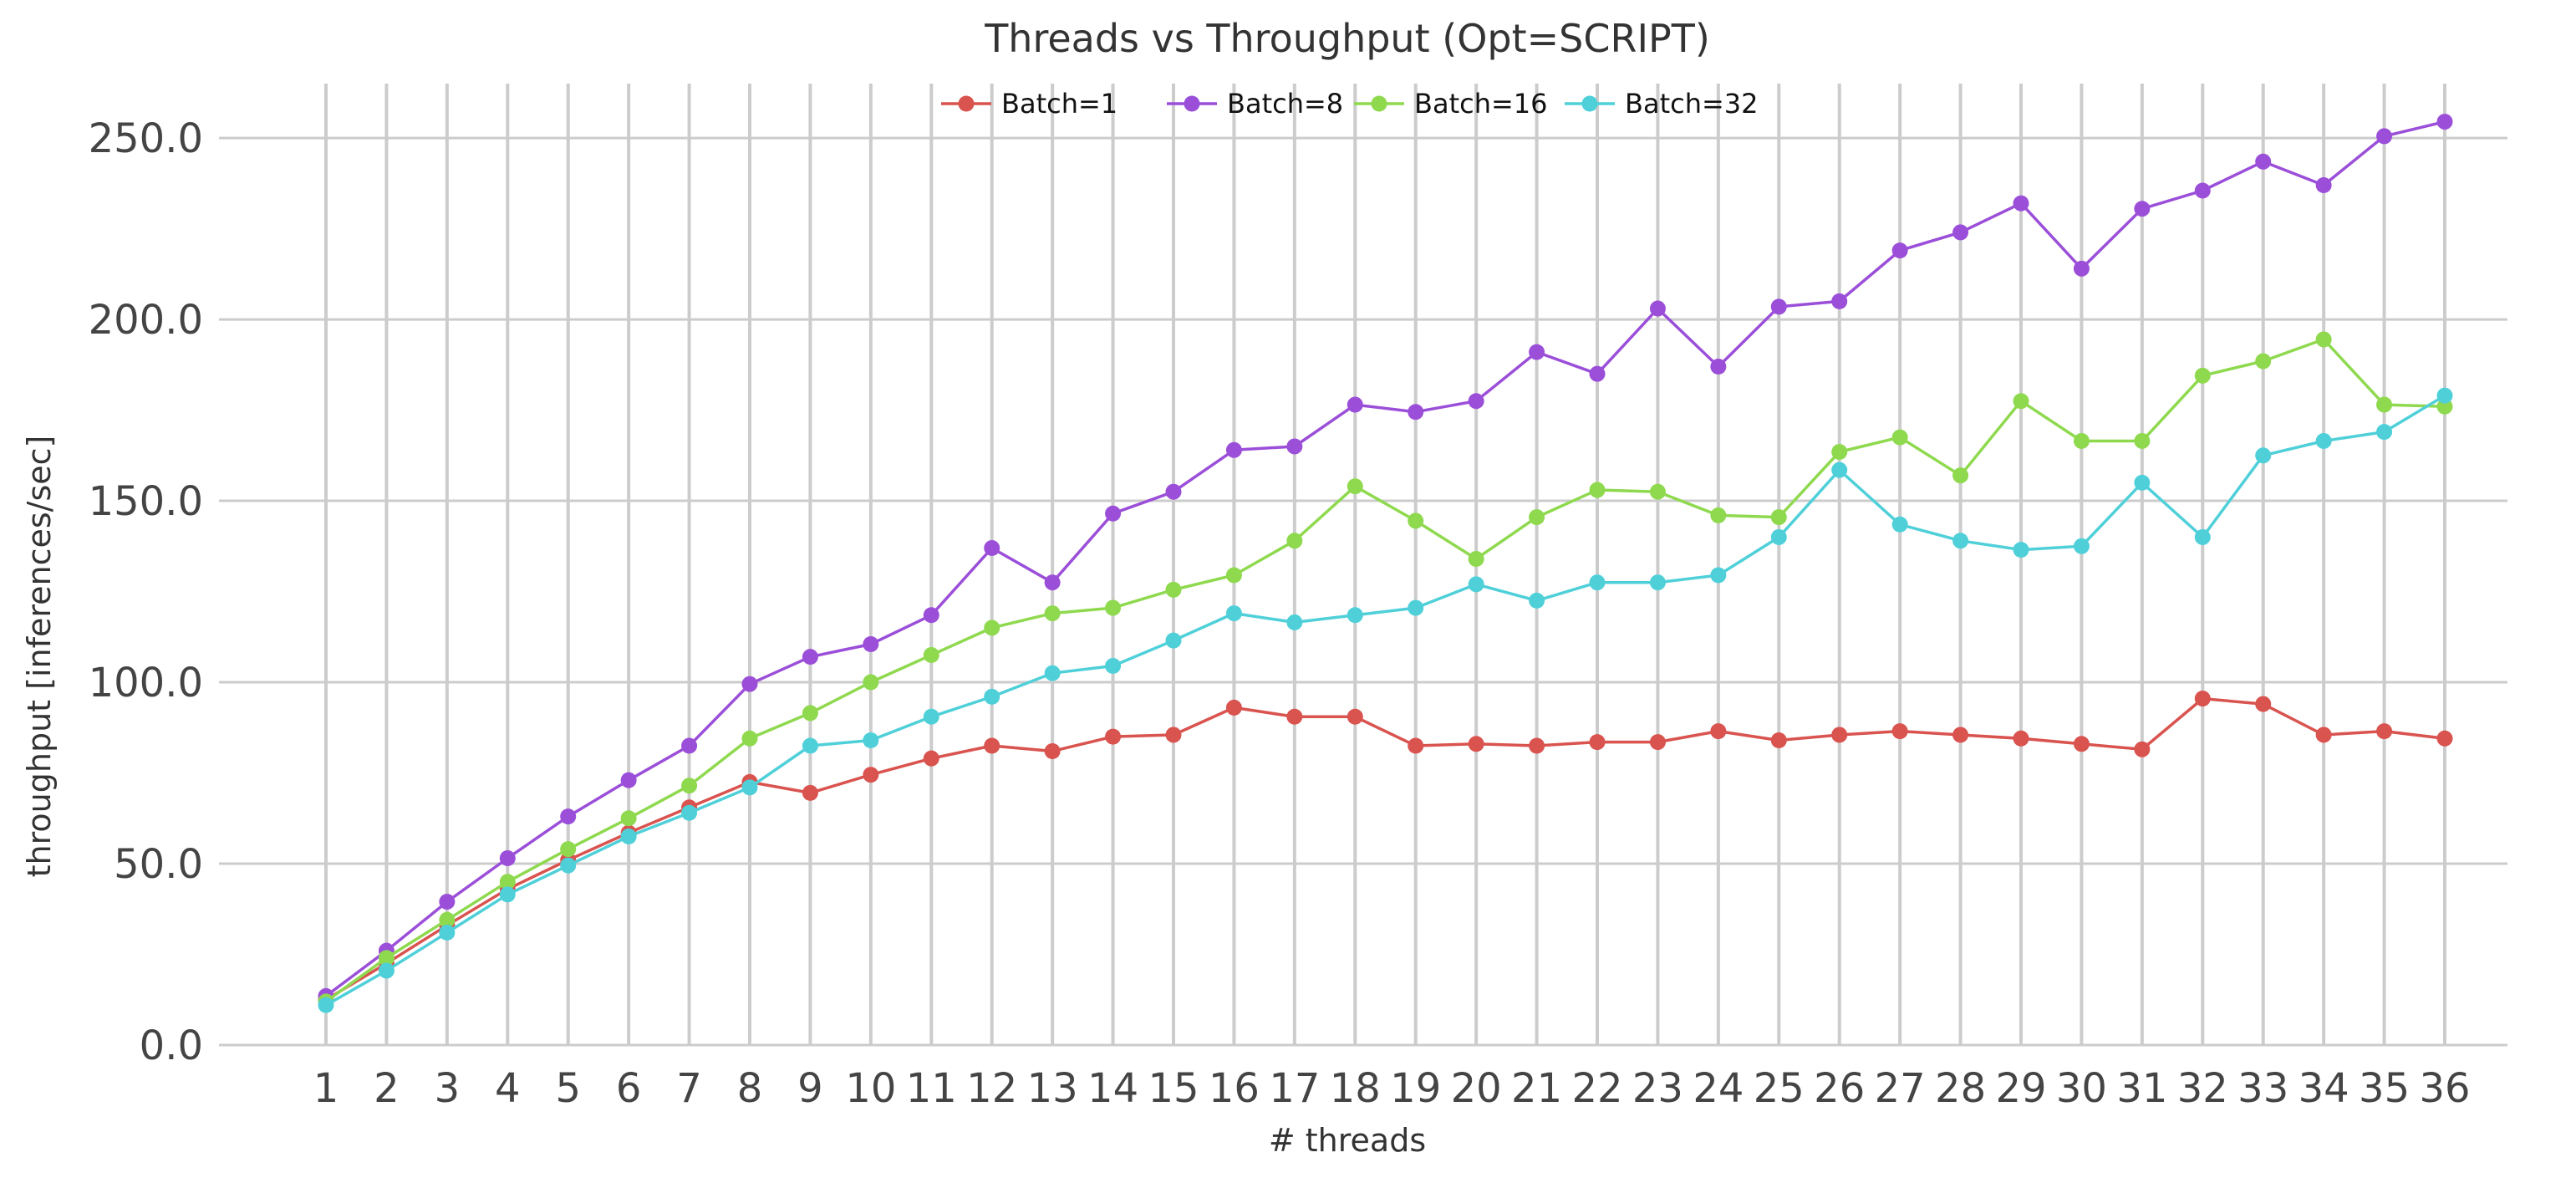 This screenshot has height=1183, width=2576. Describe the element at coordinates (2202, 1088) in the screenshot. I see `x-tick-label: 32` at that location.